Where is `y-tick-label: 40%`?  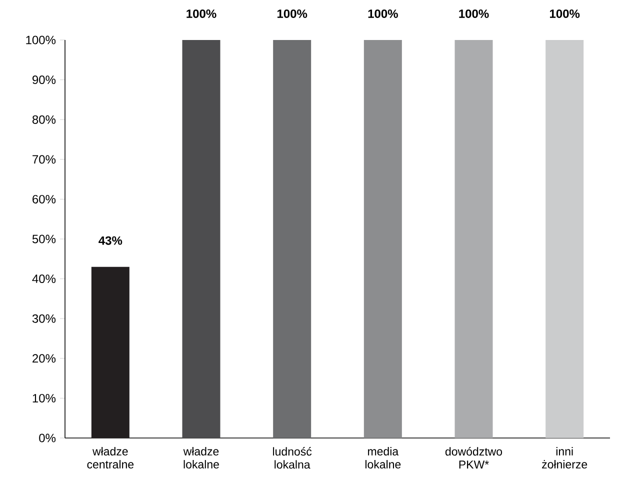 y-tick-label: 40% is located at coordinates (44, 279).